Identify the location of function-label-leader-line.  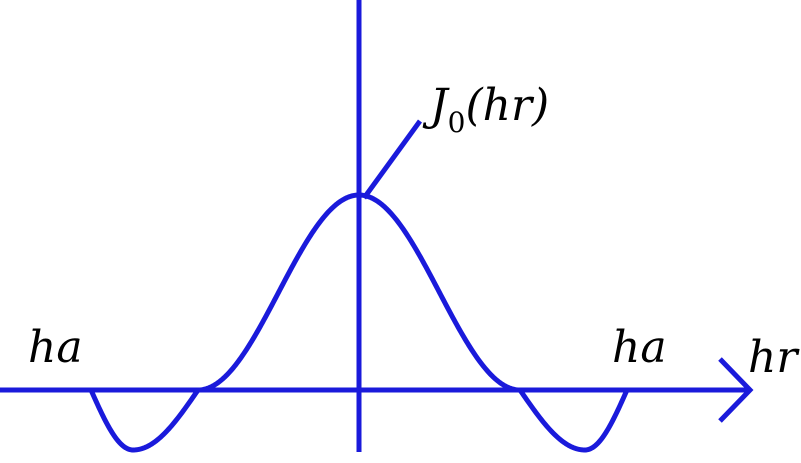
(392, 159).